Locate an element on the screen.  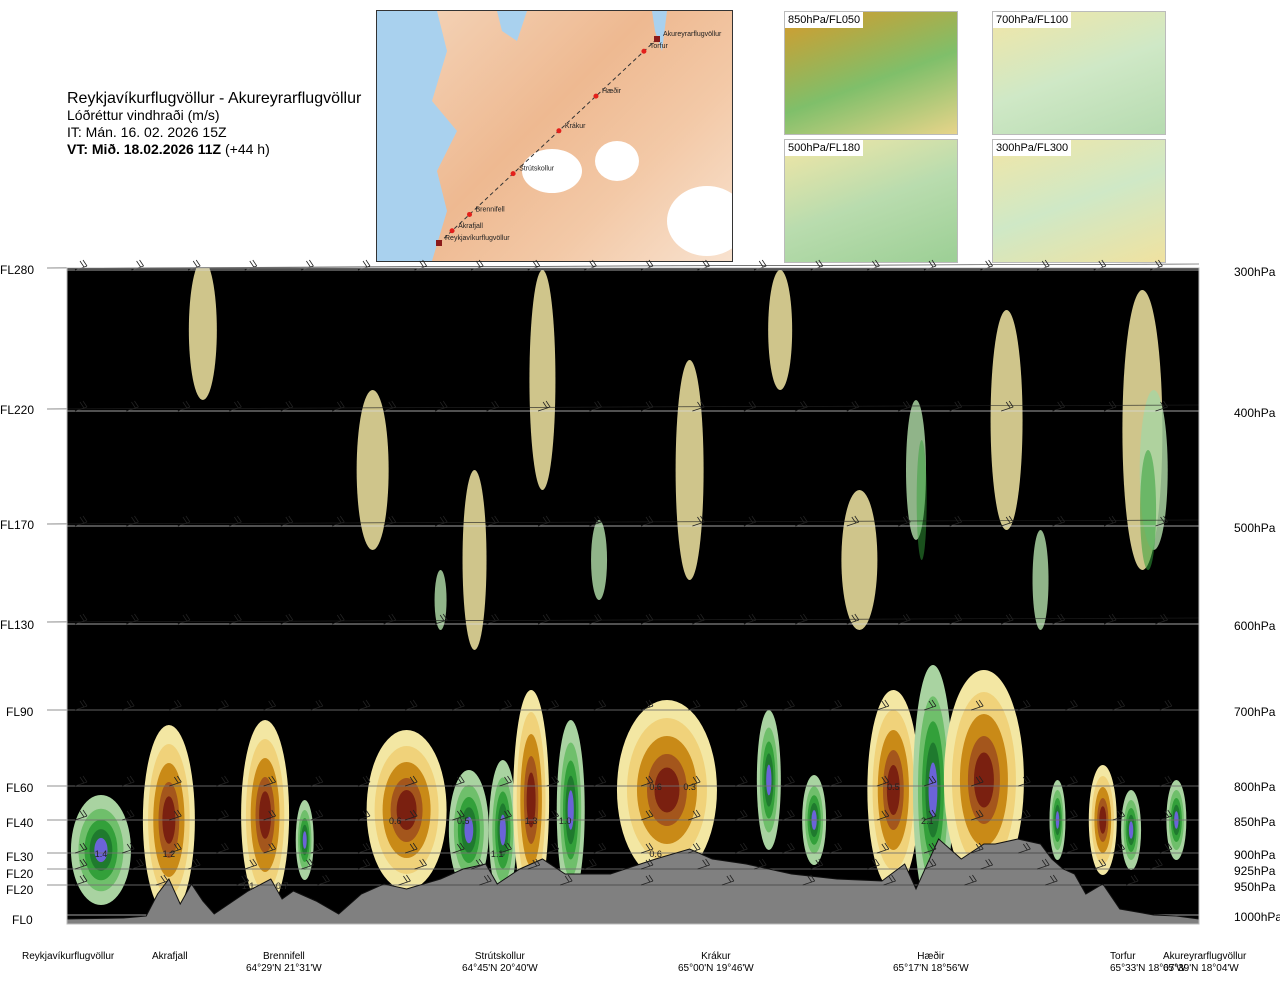
inset-label: 500hPa/FL180 is located at coordinates (824, 148).